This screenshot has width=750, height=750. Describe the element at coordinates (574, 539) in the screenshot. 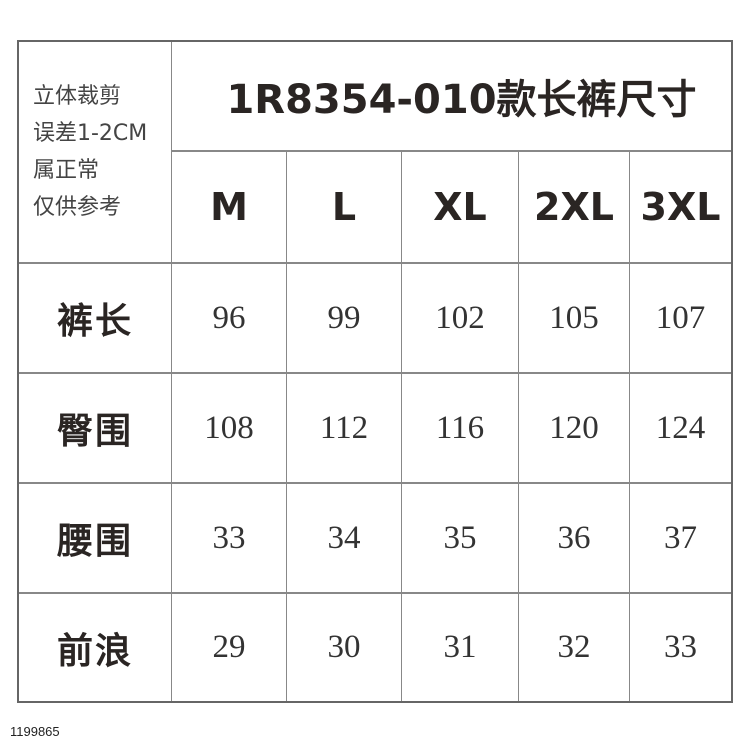

I see `table-cell: 36` at that location.